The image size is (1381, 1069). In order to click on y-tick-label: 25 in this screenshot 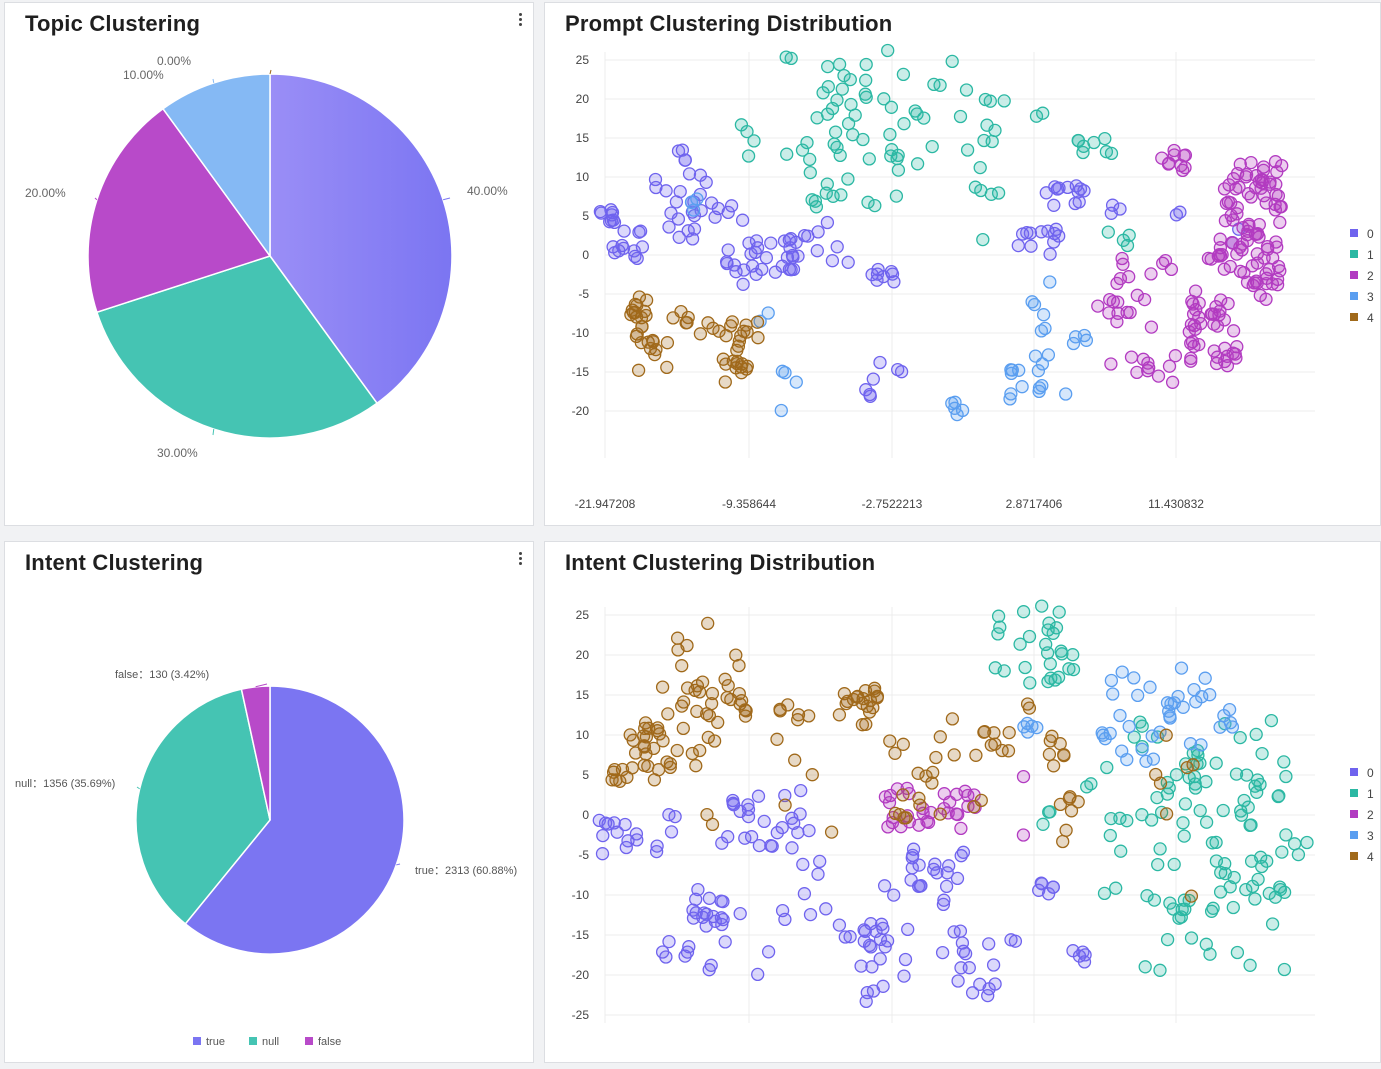, I will do `click(583, 615)`.